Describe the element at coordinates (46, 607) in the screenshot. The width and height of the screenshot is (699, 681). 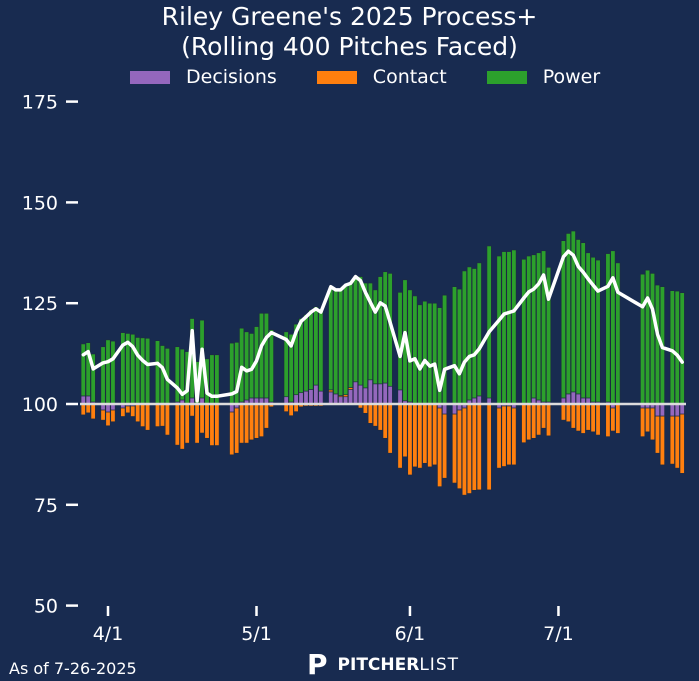
I see `y-tick-label: 50` at that location.